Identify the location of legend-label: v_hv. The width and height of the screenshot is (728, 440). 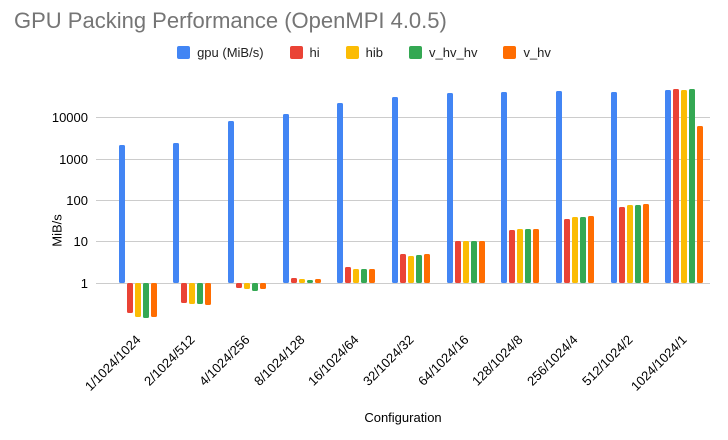
(537, 52).